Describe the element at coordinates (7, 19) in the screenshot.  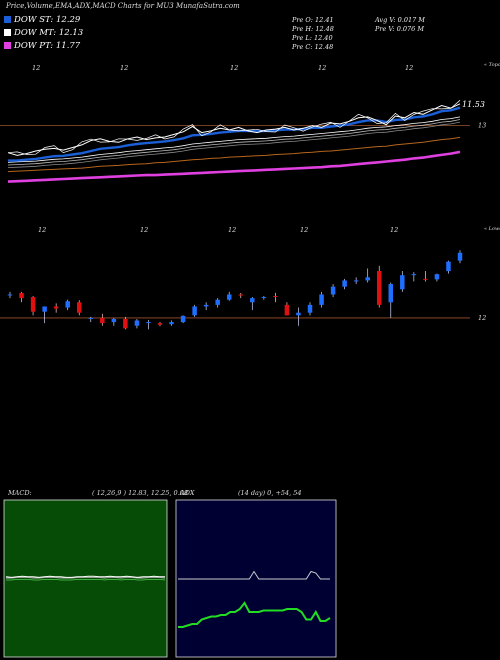
I see `legend-swatch-blue` at that location.